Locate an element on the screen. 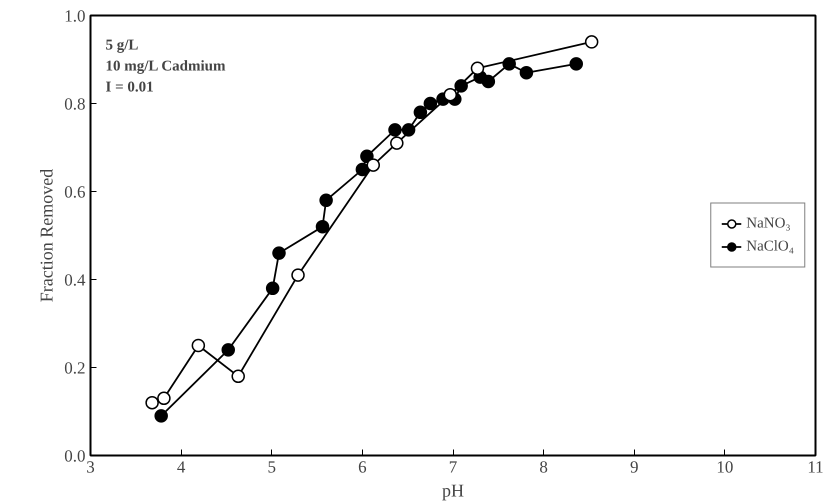 Image resolution: width=825 pixels, height=503 pixels. x-tick-label: 8 is located at coordinates (543, 467).